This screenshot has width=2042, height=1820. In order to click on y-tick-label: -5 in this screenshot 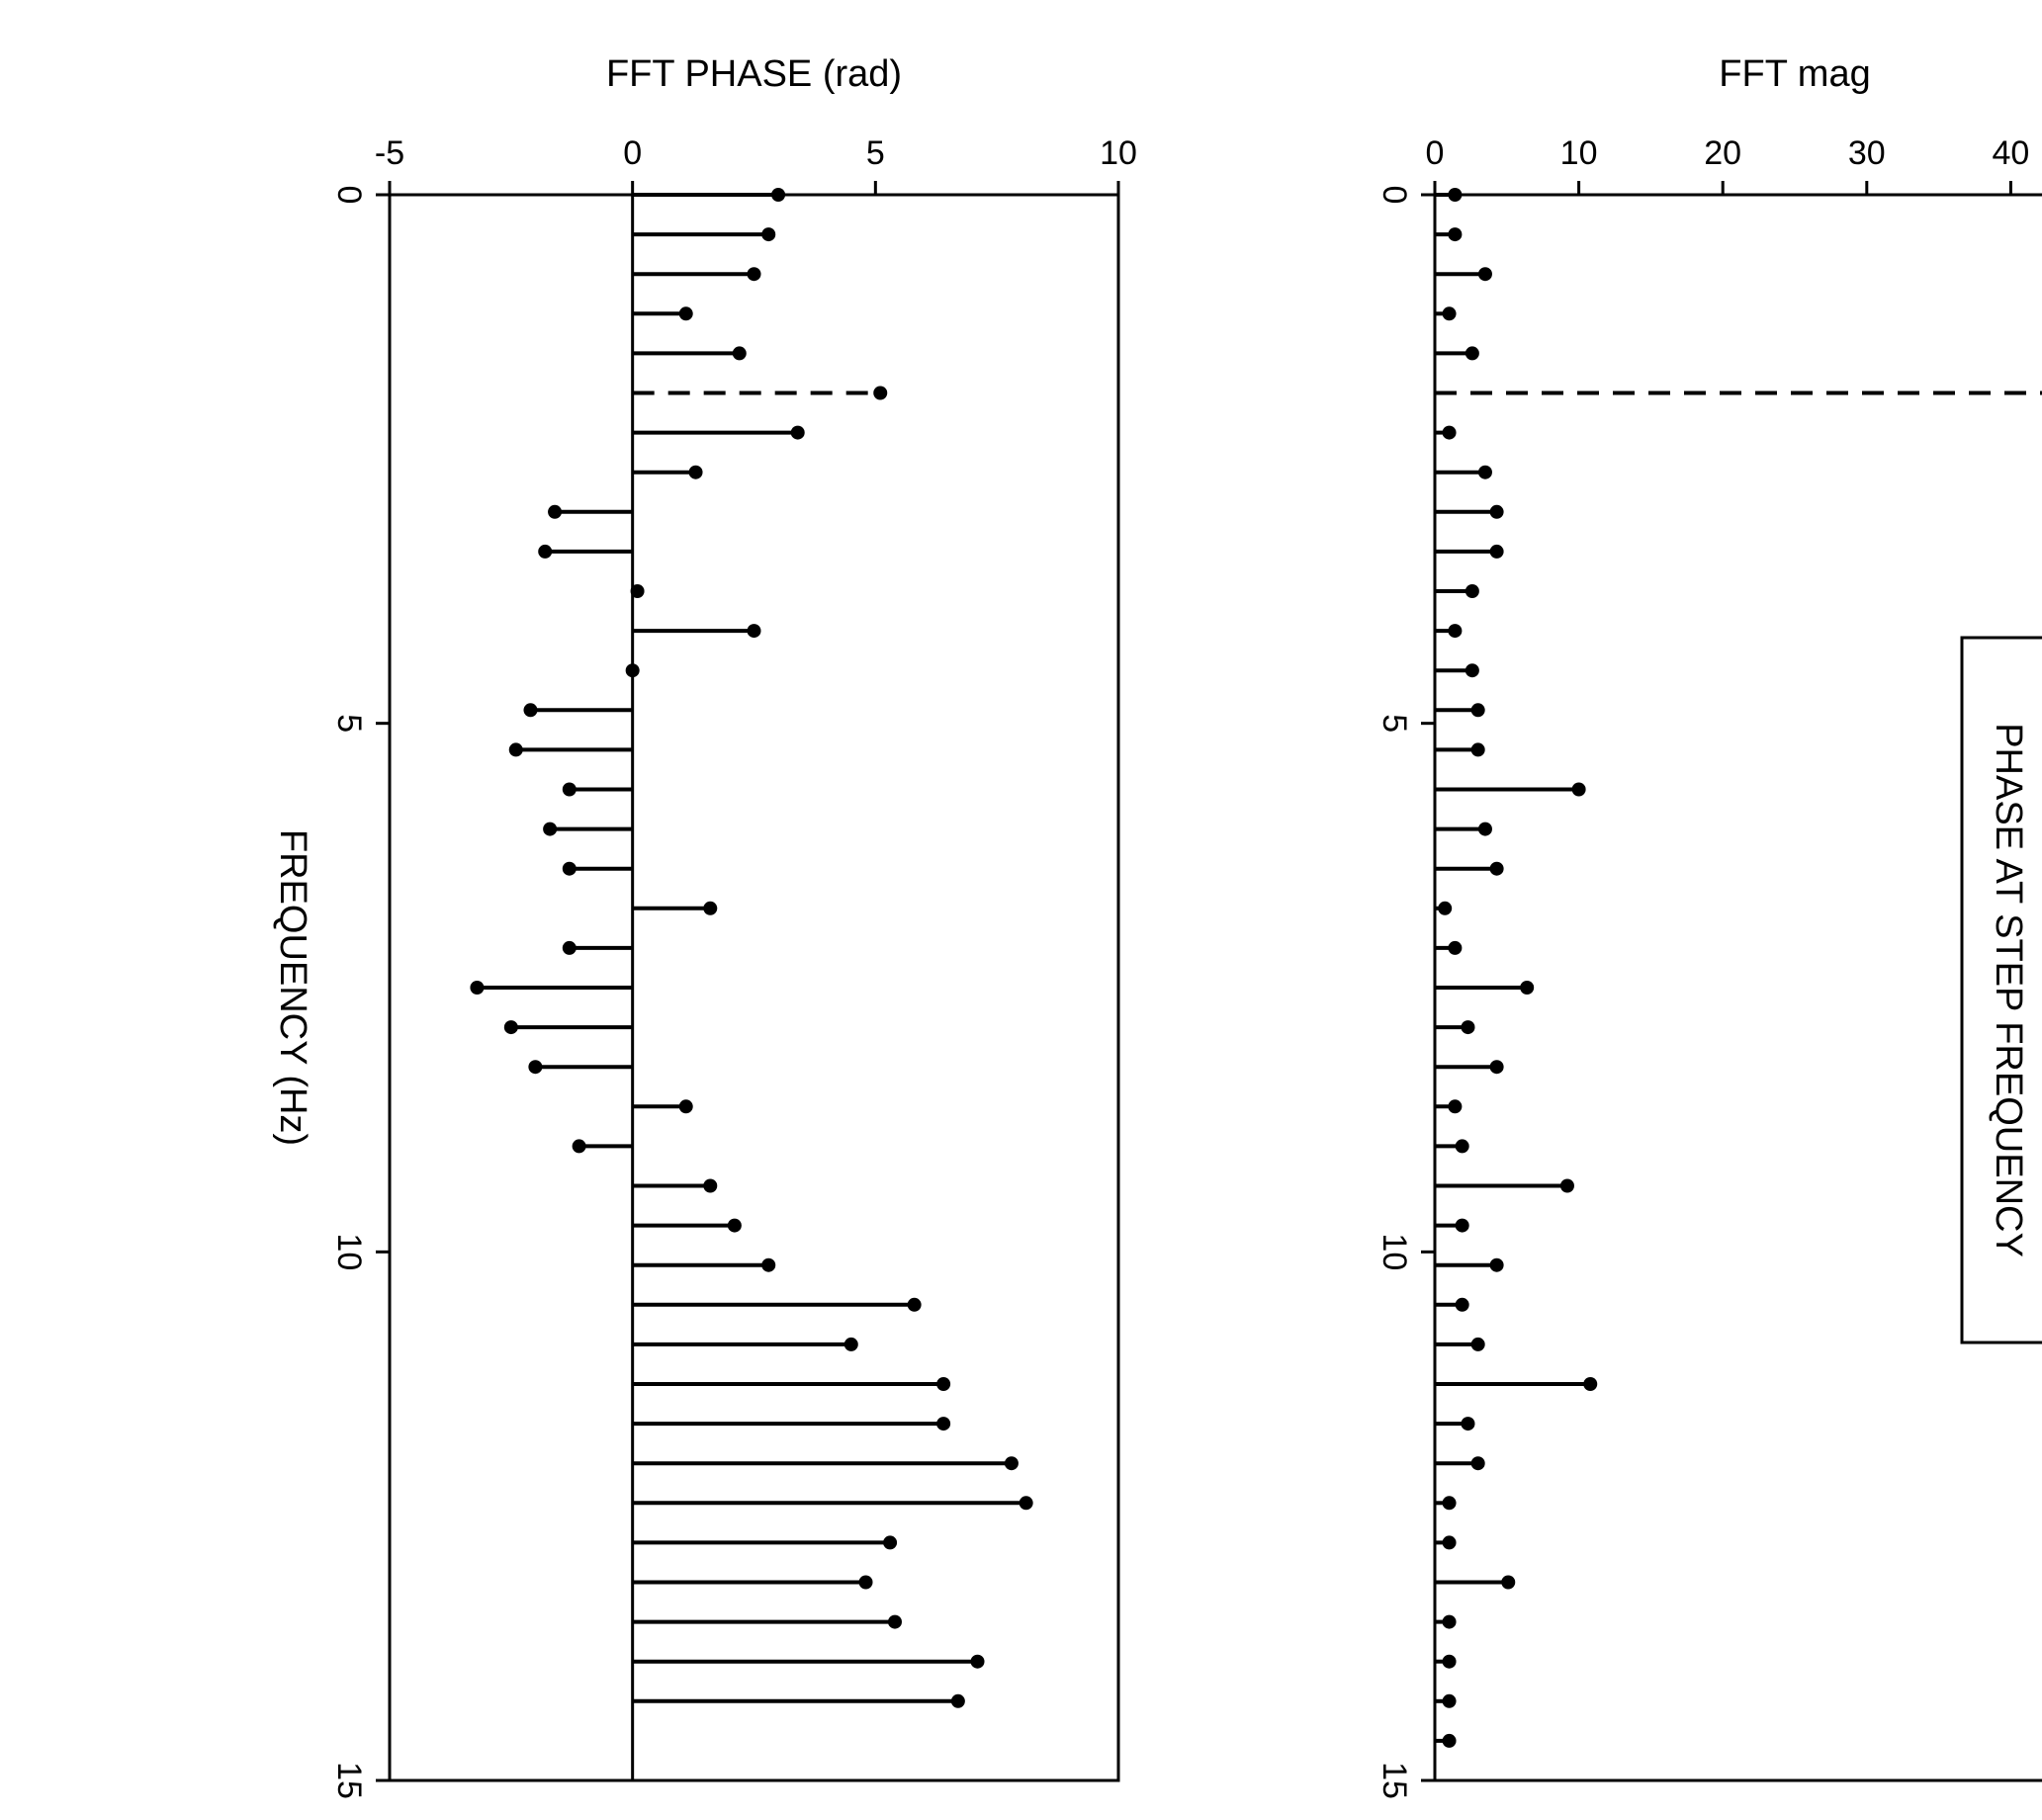, I will do `click(389, 153)`.